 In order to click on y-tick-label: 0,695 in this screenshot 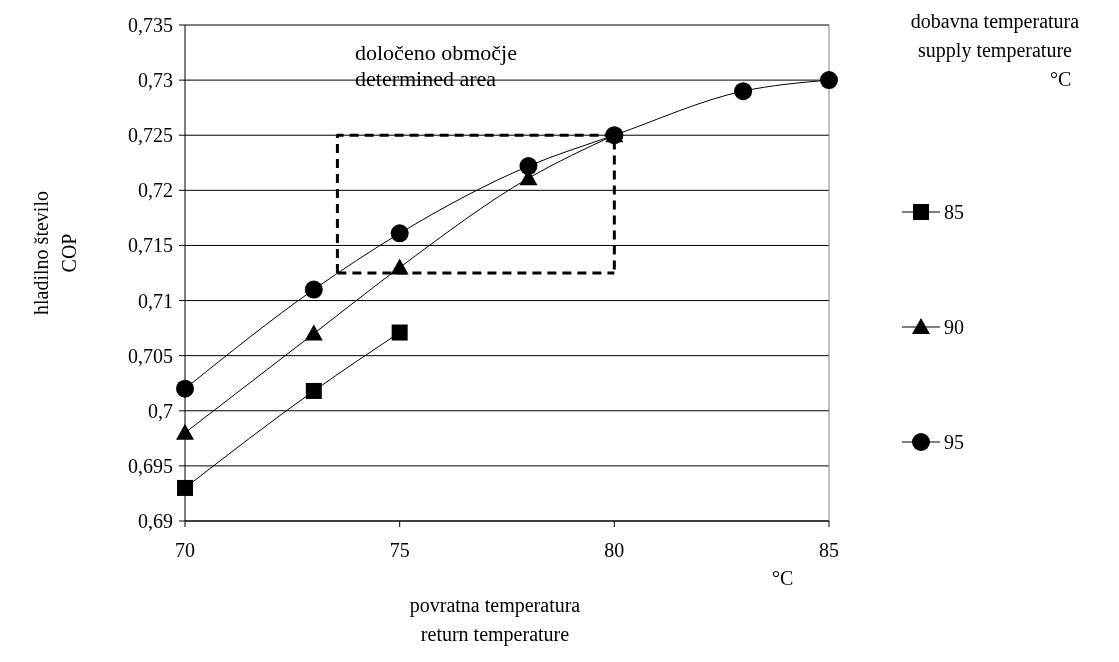, I will do `click(150, 465)`.